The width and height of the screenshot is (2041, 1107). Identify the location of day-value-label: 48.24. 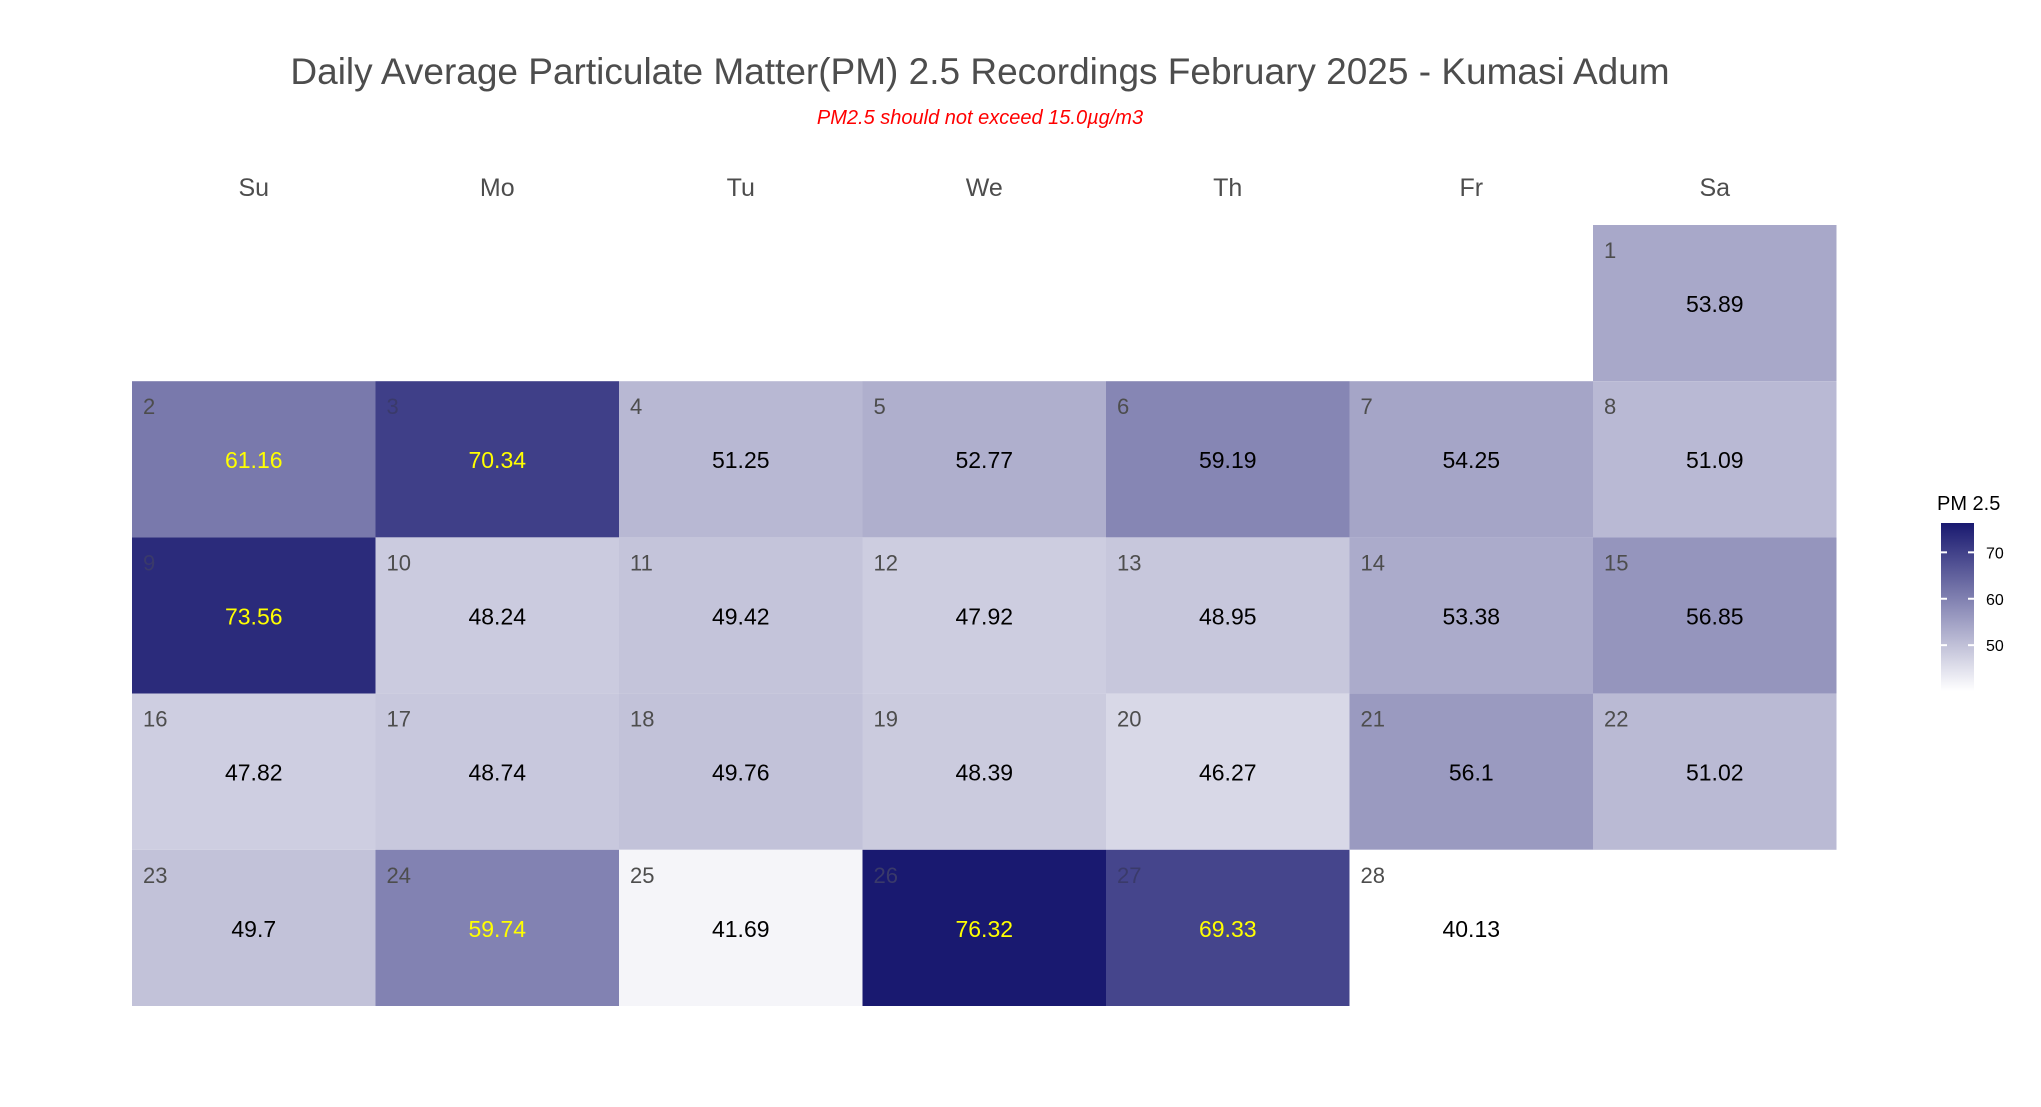
(497, 616).